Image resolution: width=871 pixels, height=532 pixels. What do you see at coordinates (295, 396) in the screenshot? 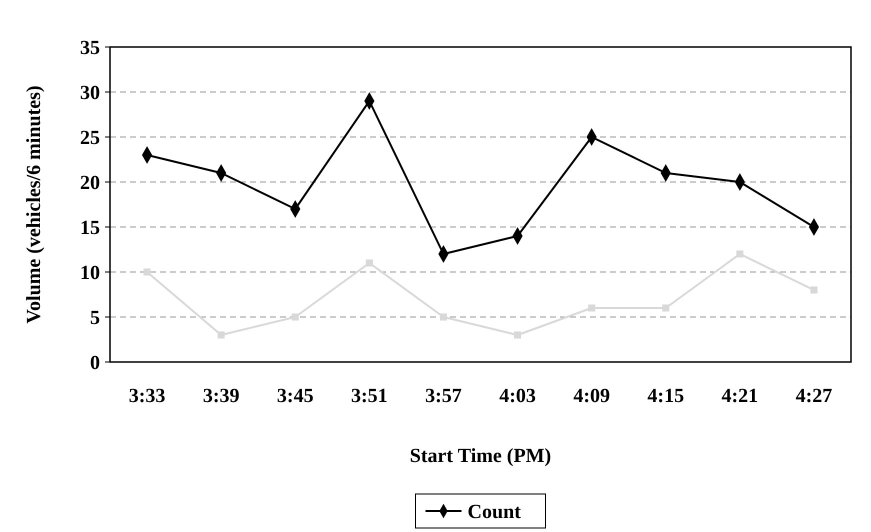
I see `x-tick-label: 3:45` at bounding box center [295, 396].